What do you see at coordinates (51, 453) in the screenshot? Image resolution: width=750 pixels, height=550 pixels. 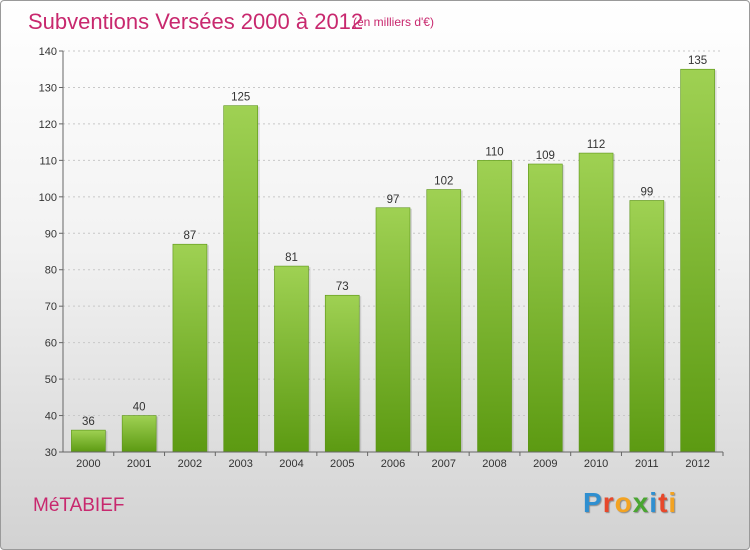 I see `y-tick-label: 30` at bounding box center [51, 453].